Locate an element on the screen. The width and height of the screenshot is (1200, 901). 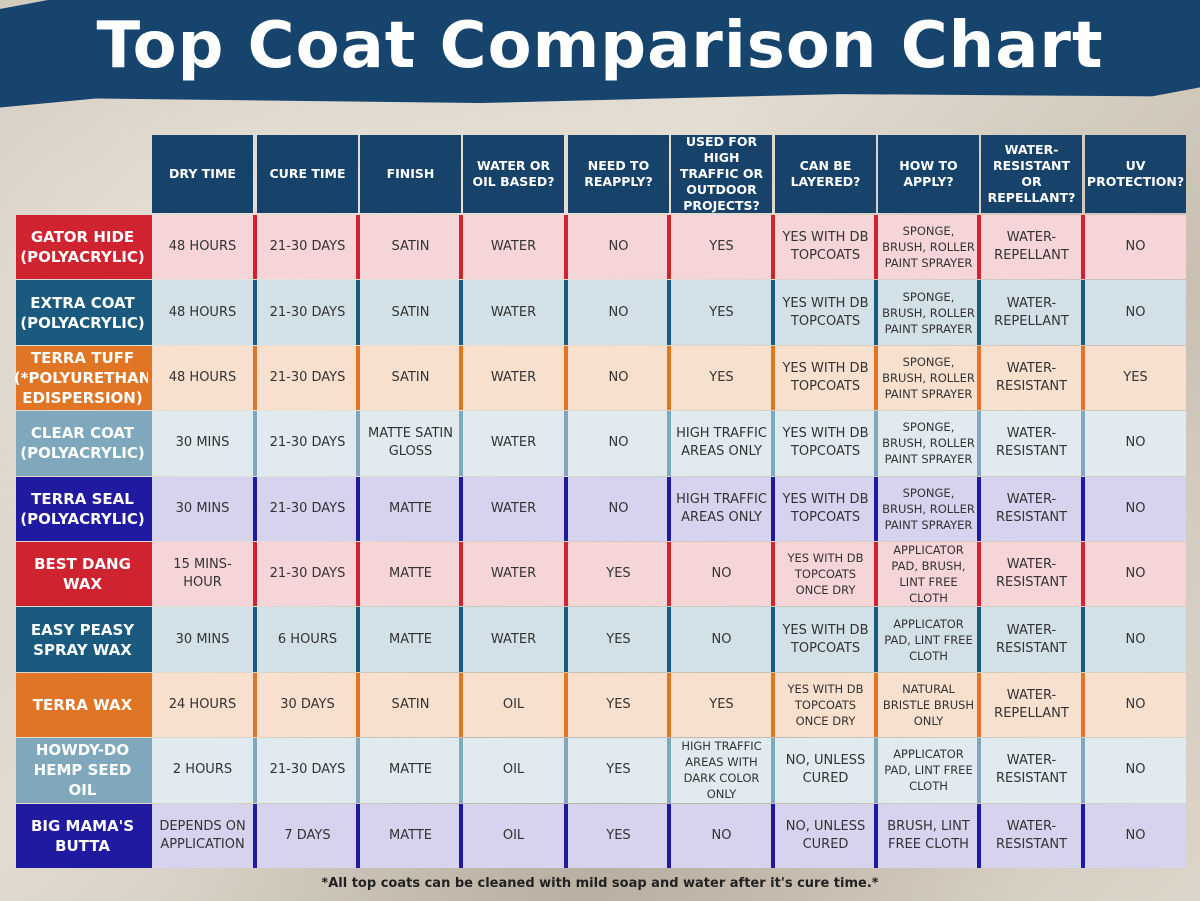
column-header: CURE TIME is located at coordinates (307, 174).